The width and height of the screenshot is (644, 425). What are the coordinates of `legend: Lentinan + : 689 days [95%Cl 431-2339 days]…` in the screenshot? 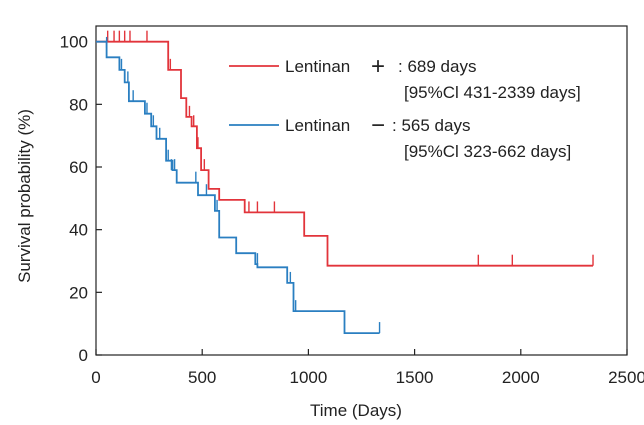 It's located at (405, 107).